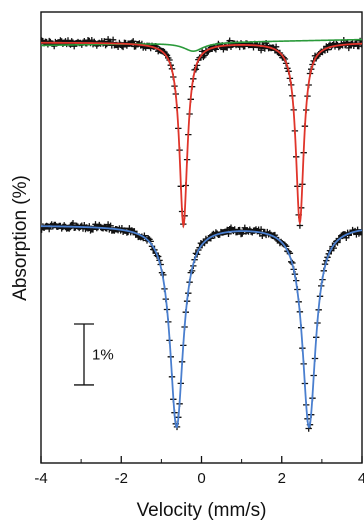  I want to click on x-tick-label: -4, so click(40, 478).